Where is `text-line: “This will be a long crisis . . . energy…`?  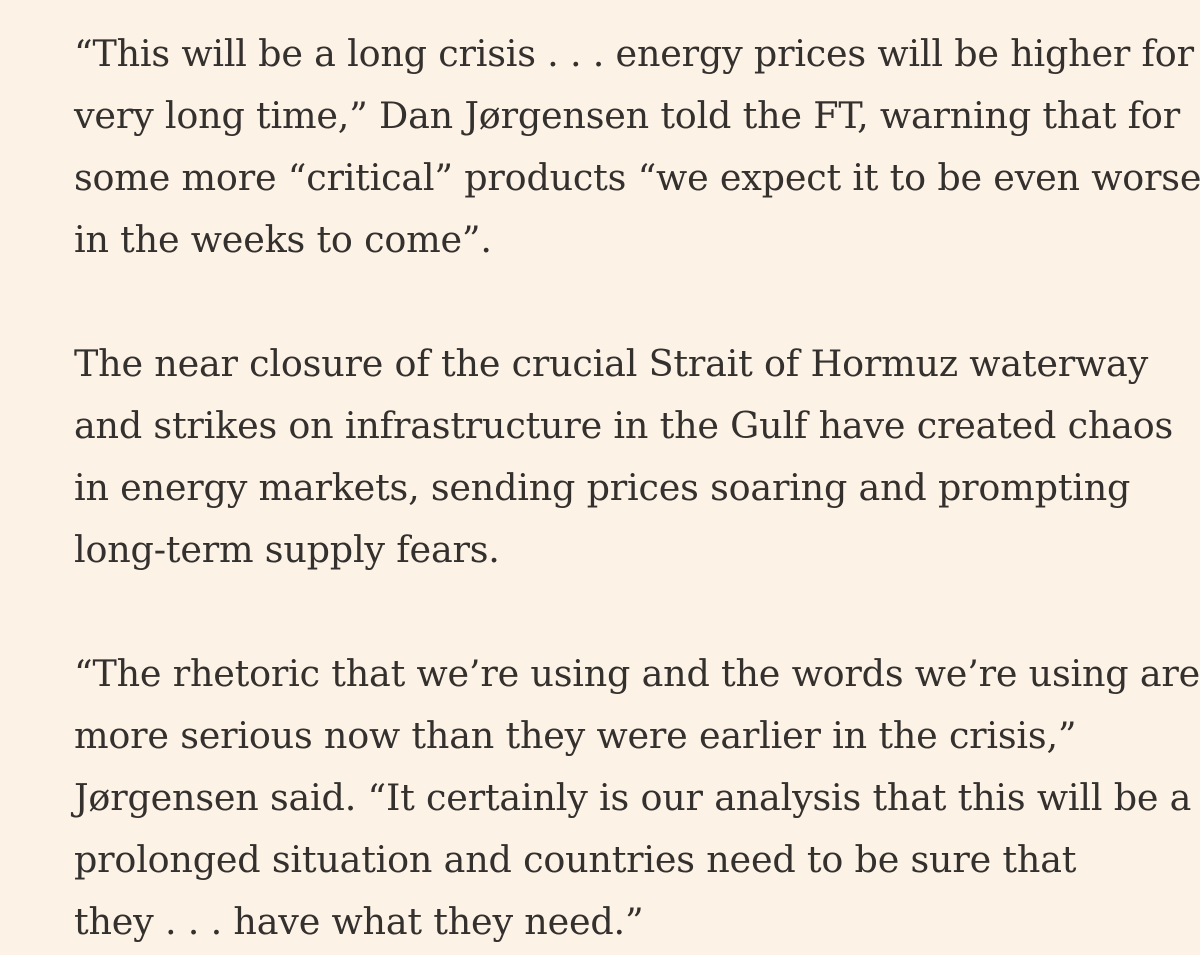 text-line: “This will be a long crisis . . . energy… is located at coordinates (637, 53).